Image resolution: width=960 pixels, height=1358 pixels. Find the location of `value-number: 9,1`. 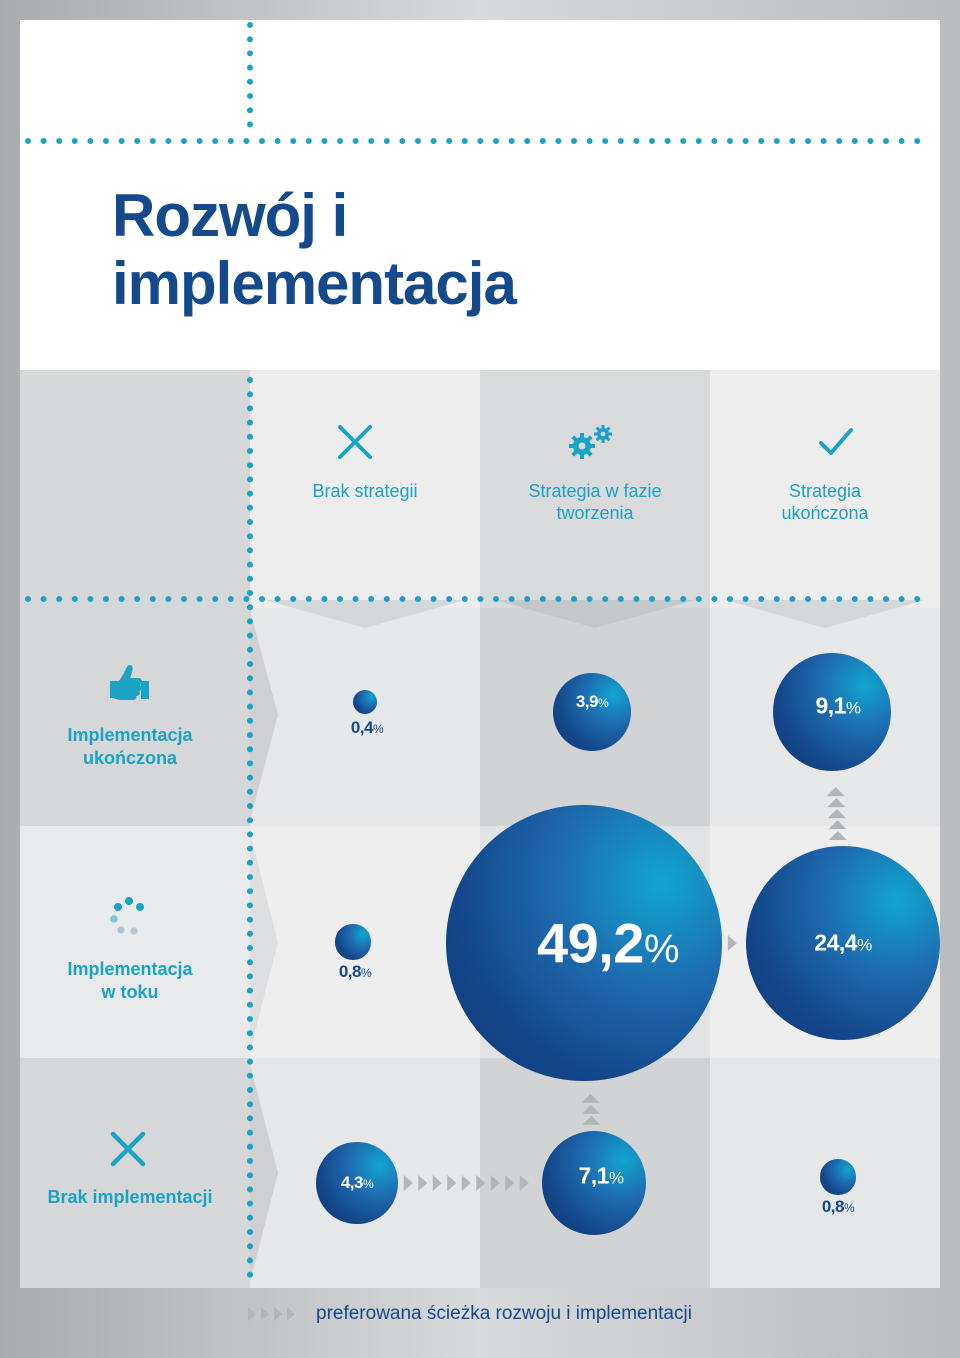

value-number: 9,1 is located at coordinates (830, 705).